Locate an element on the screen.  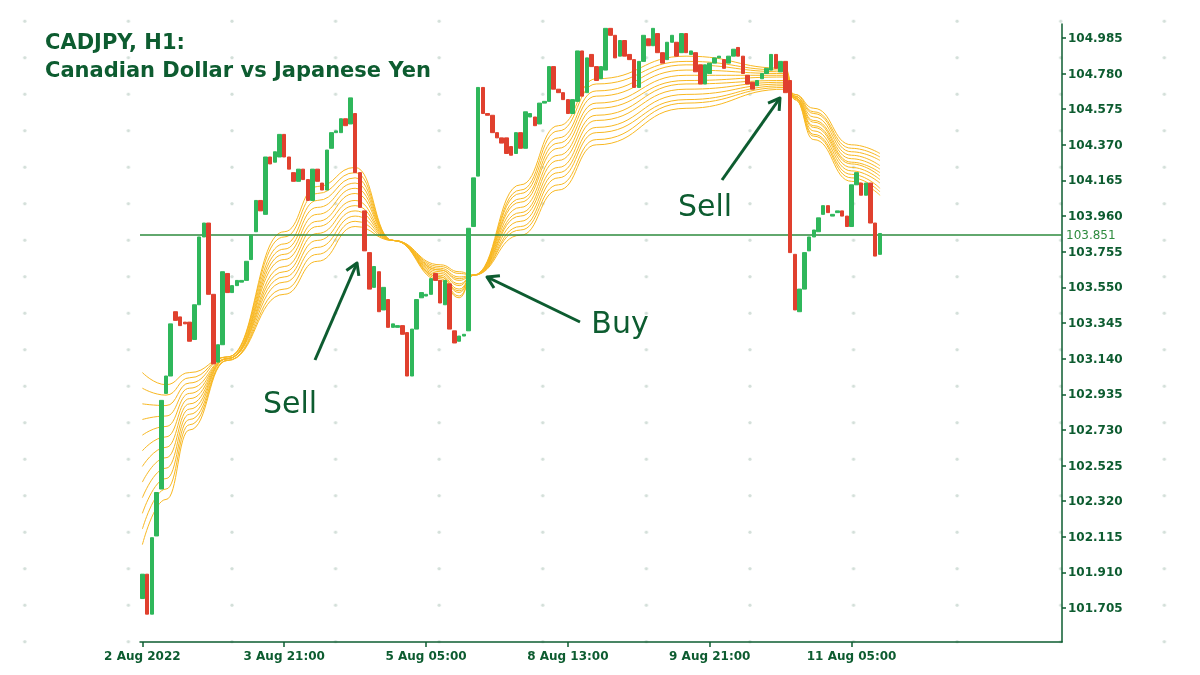
y-tick-label: 103.960 is located at coordinates (1095, 216).